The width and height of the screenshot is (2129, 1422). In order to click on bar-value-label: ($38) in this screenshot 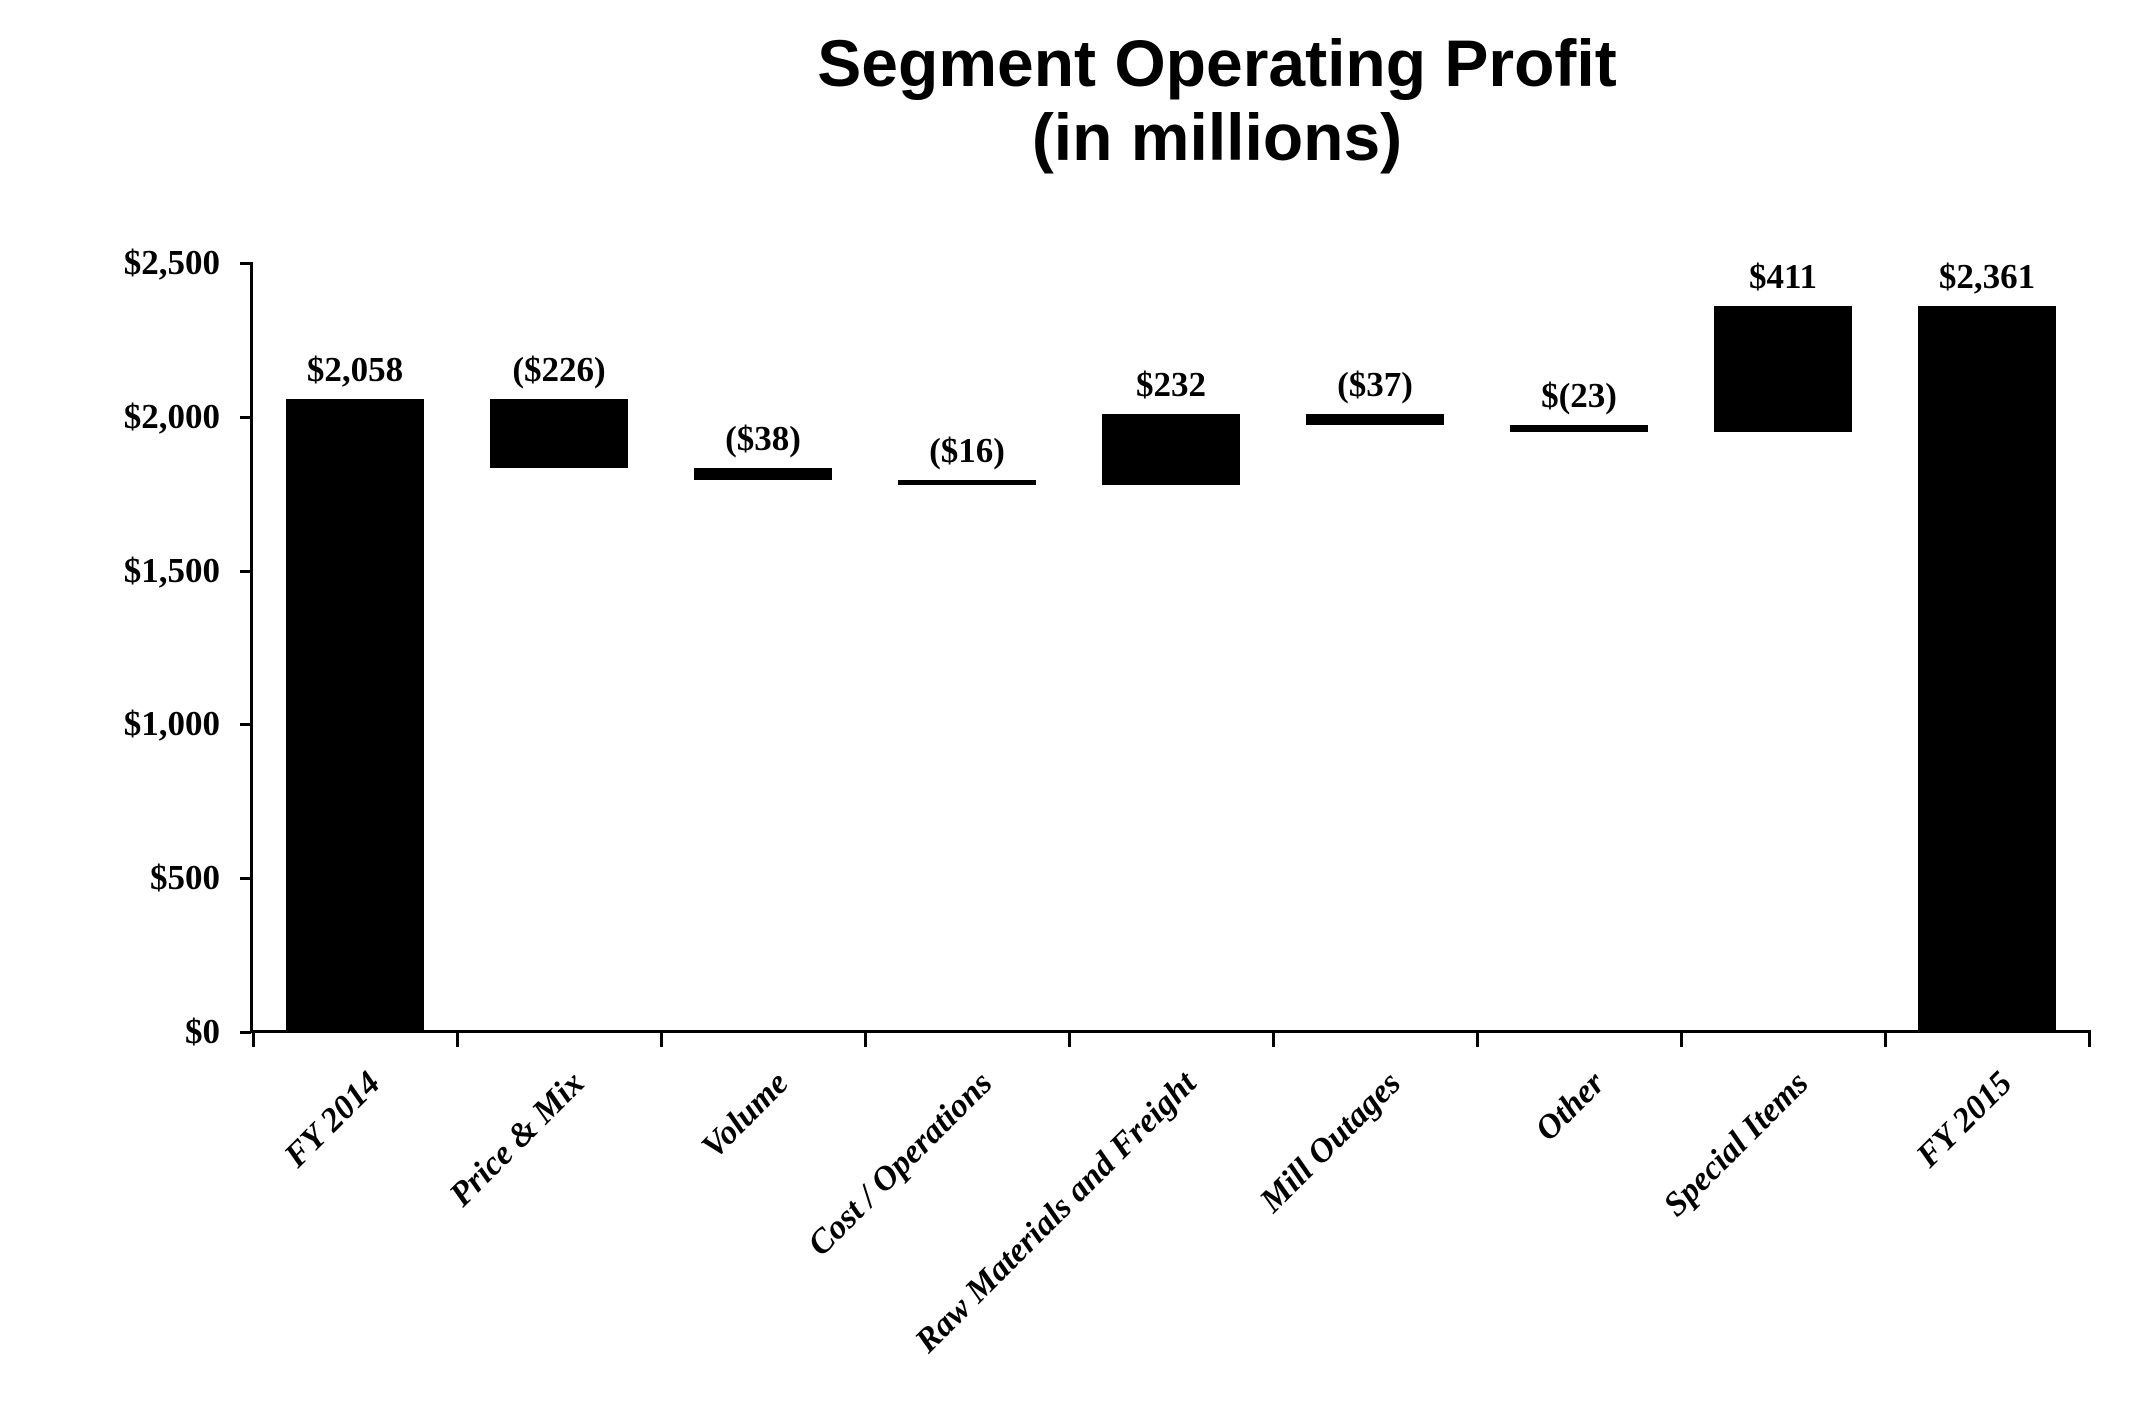, I will do `click(763, 439)`.